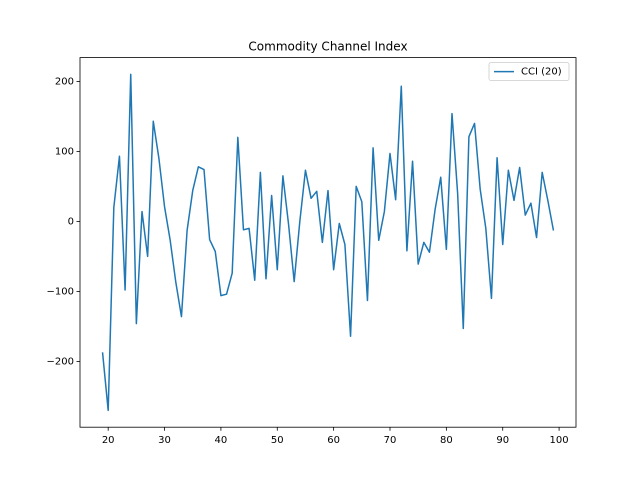  What do you see at coordinates (164, 440) in the screenshot?
I see `x-tick-label: 30` at bounding box center [164, 440].